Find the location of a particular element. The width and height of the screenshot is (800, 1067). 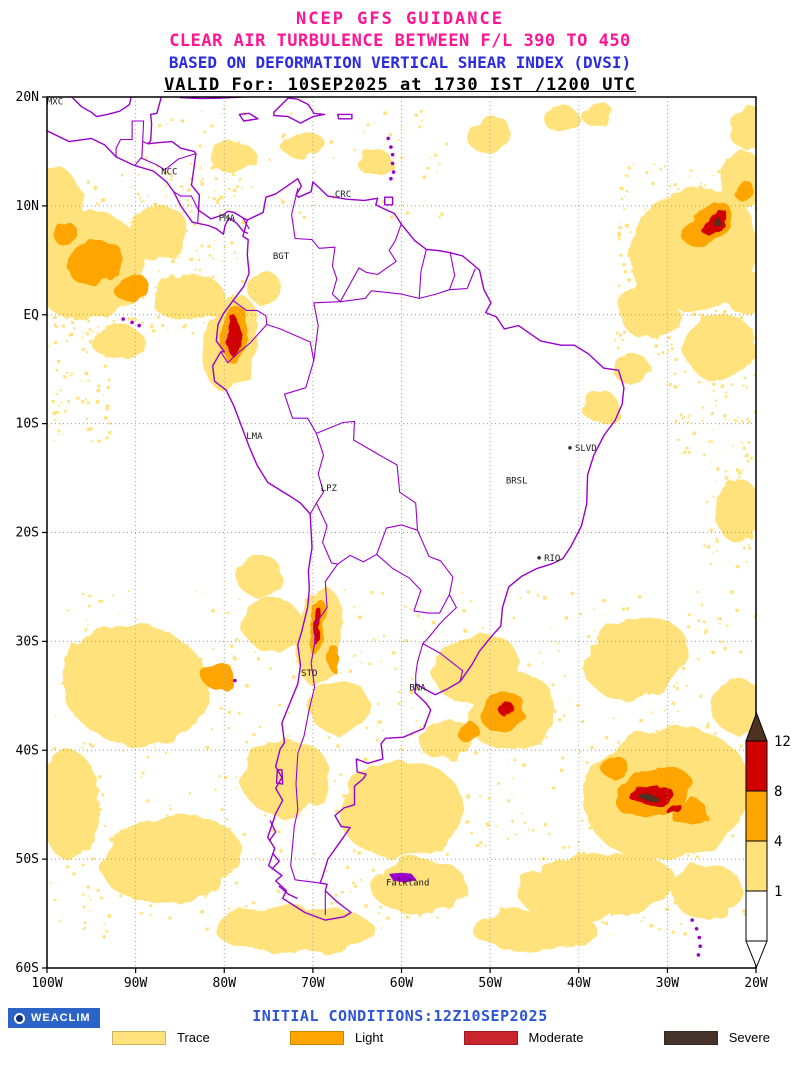

turbulence-region-moderate is located at coordinates (234, 336).